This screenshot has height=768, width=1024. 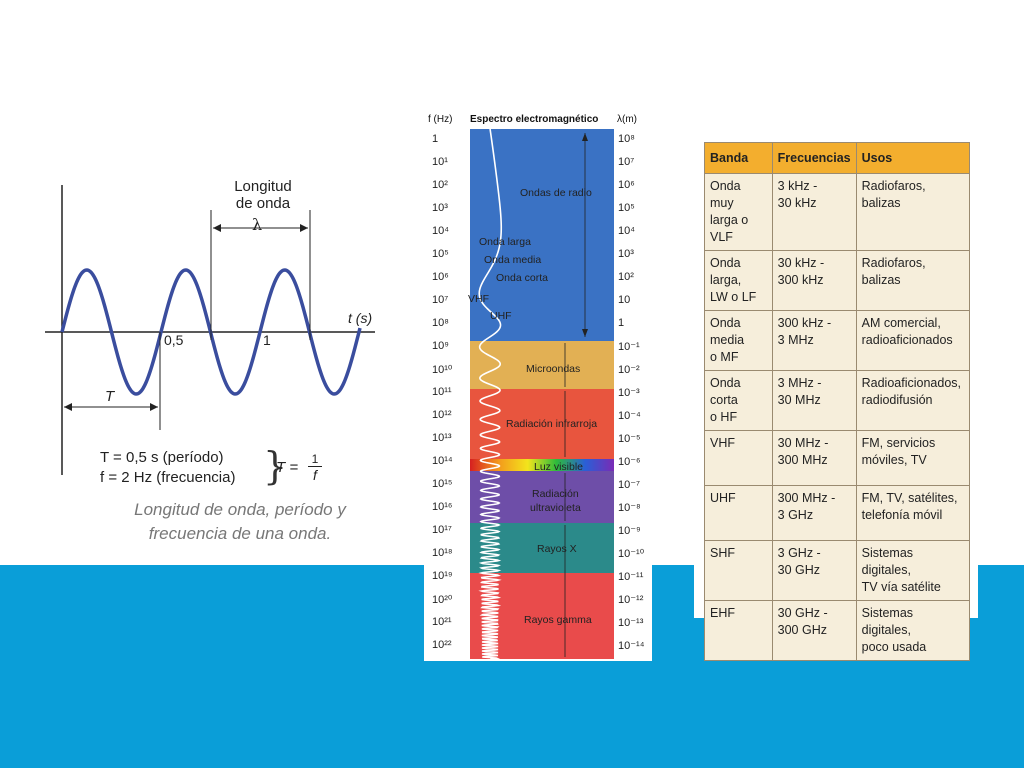 What do you see at coordinates (738, 513) in the screenshot?
I see `cell-band: UHF` at bounding box center [738, 513].